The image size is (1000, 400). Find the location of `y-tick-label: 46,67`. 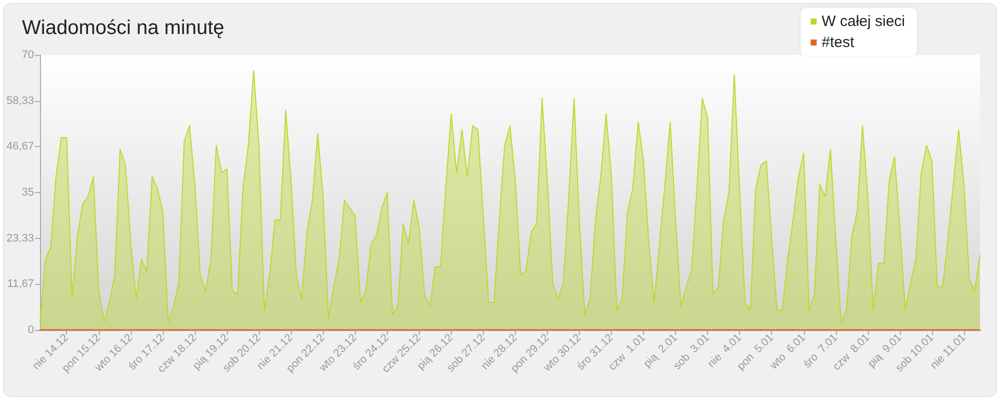

y-tick-label: 46,67 is located at coordinates (20, 146).